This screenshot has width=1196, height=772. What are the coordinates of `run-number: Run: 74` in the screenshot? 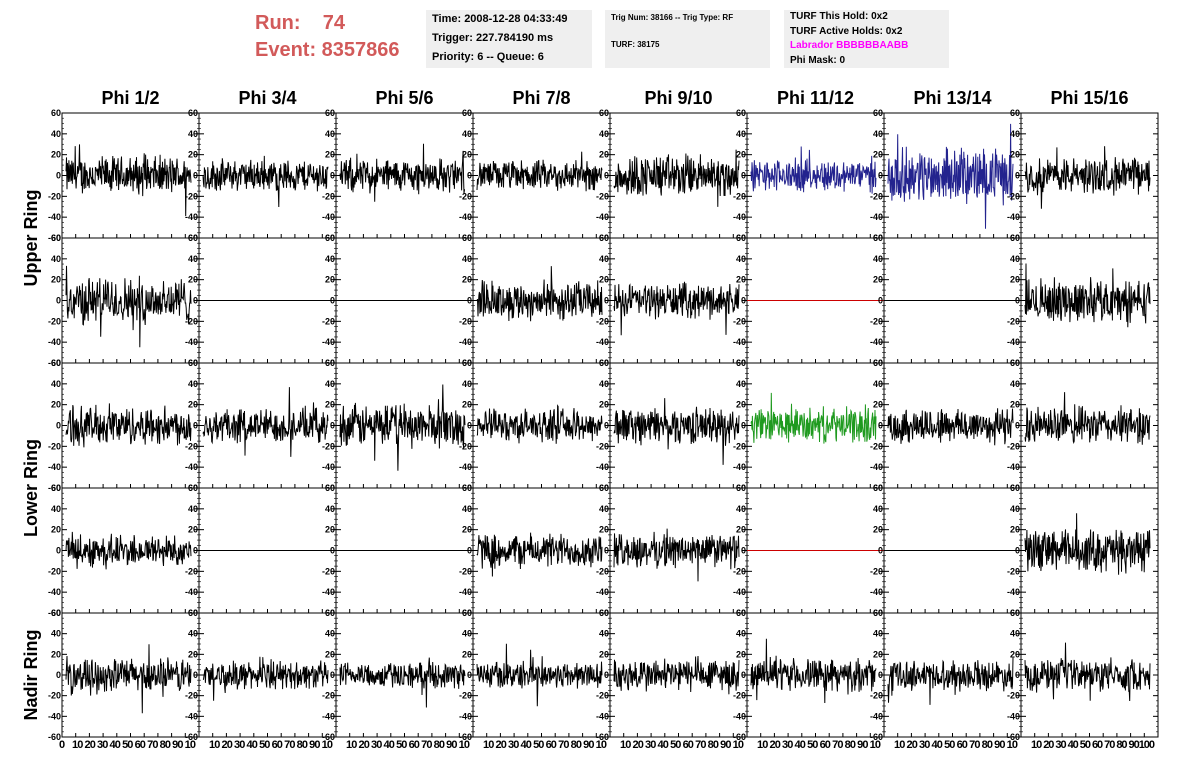 It's located at (300, 23).